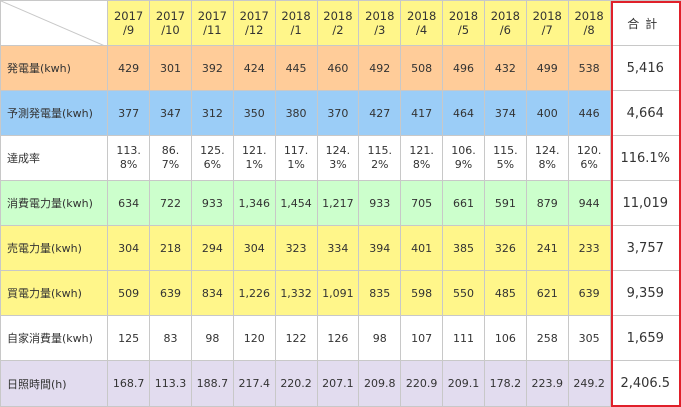 The image size is (681, 407). Describe the element at coordinates (170, 23) in the screenshot. I see `month-header: 2017/10` at that location.